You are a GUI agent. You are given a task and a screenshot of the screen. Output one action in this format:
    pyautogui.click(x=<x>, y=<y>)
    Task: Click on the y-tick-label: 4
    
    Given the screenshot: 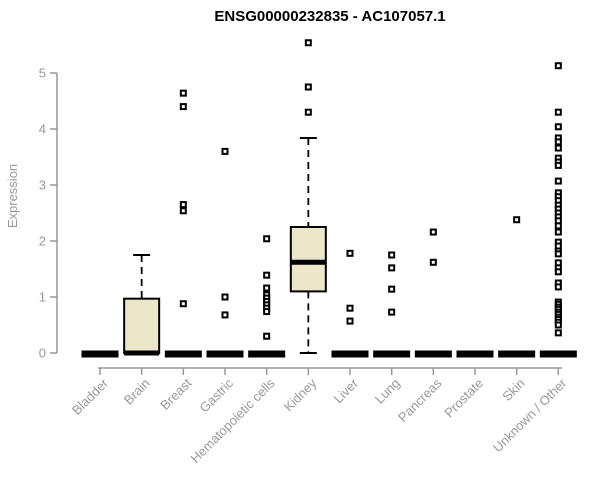 What is the action you would take?
    pyautogui.click(x=42, y=129)
    